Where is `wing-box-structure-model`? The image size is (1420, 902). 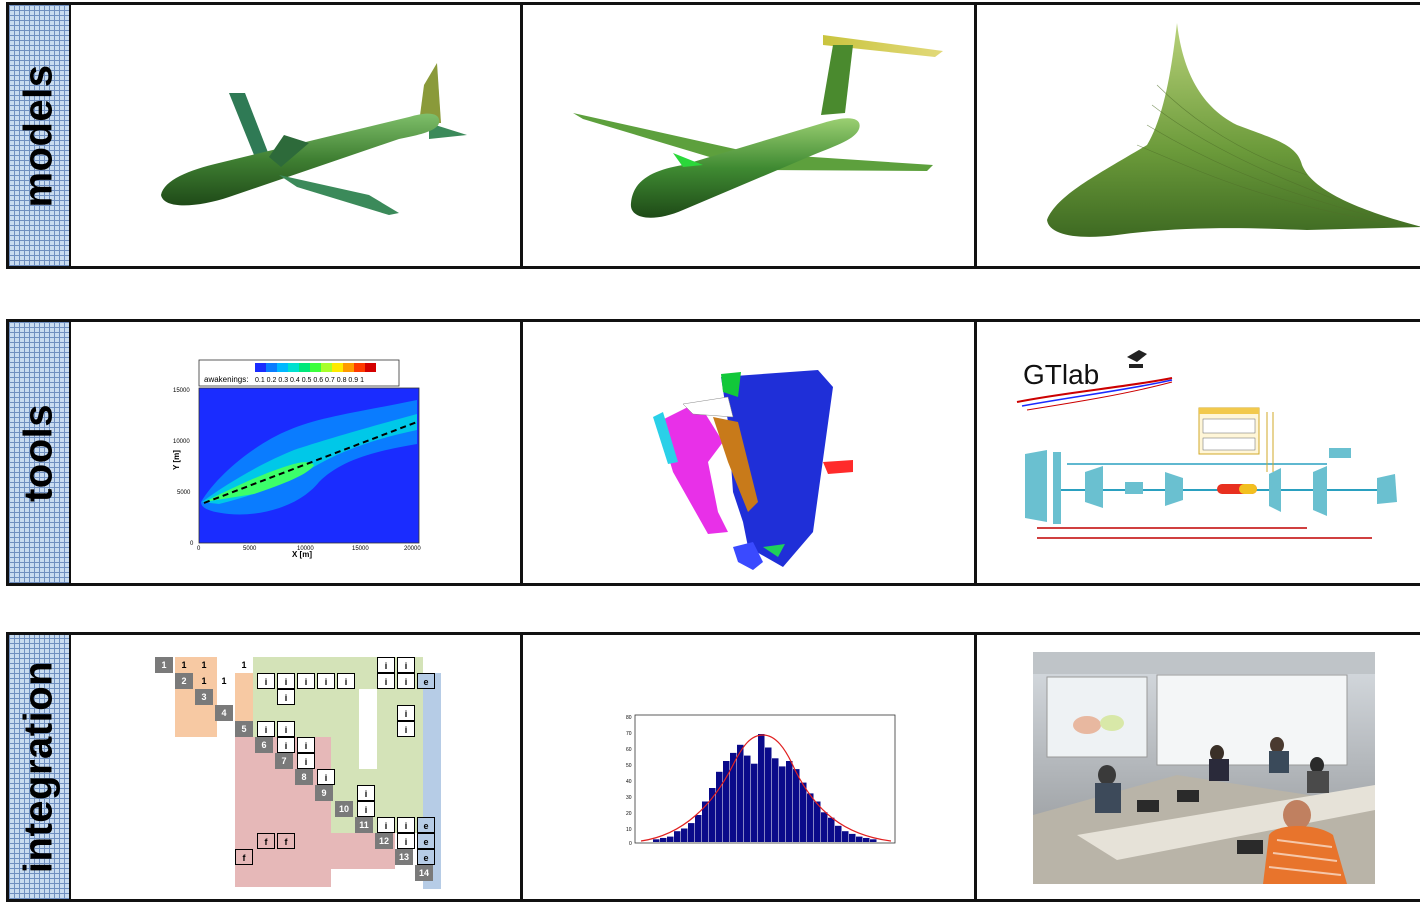 wing-box-structure-model is located at coordinates (750, 452).